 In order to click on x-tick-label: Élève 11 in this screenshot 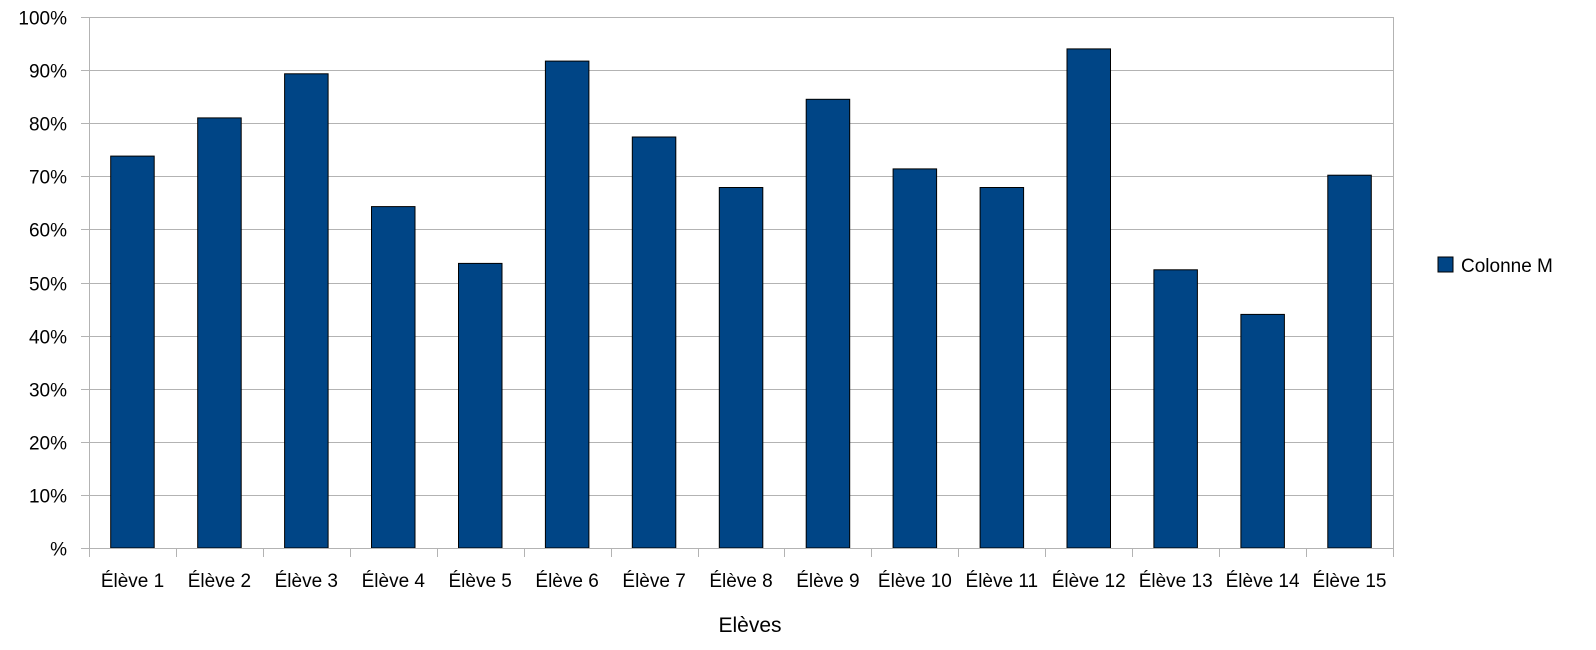, I will do `click(1002, 581)`.